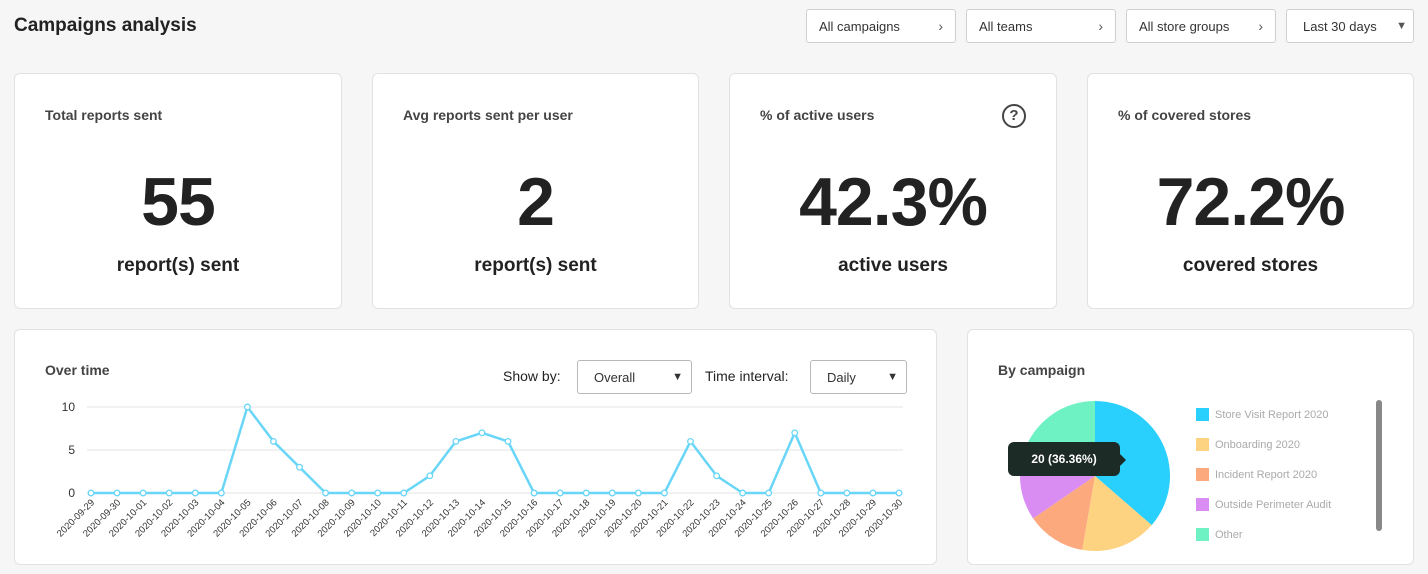  I want to click on y-tick-label: 5, so click(71, 450).